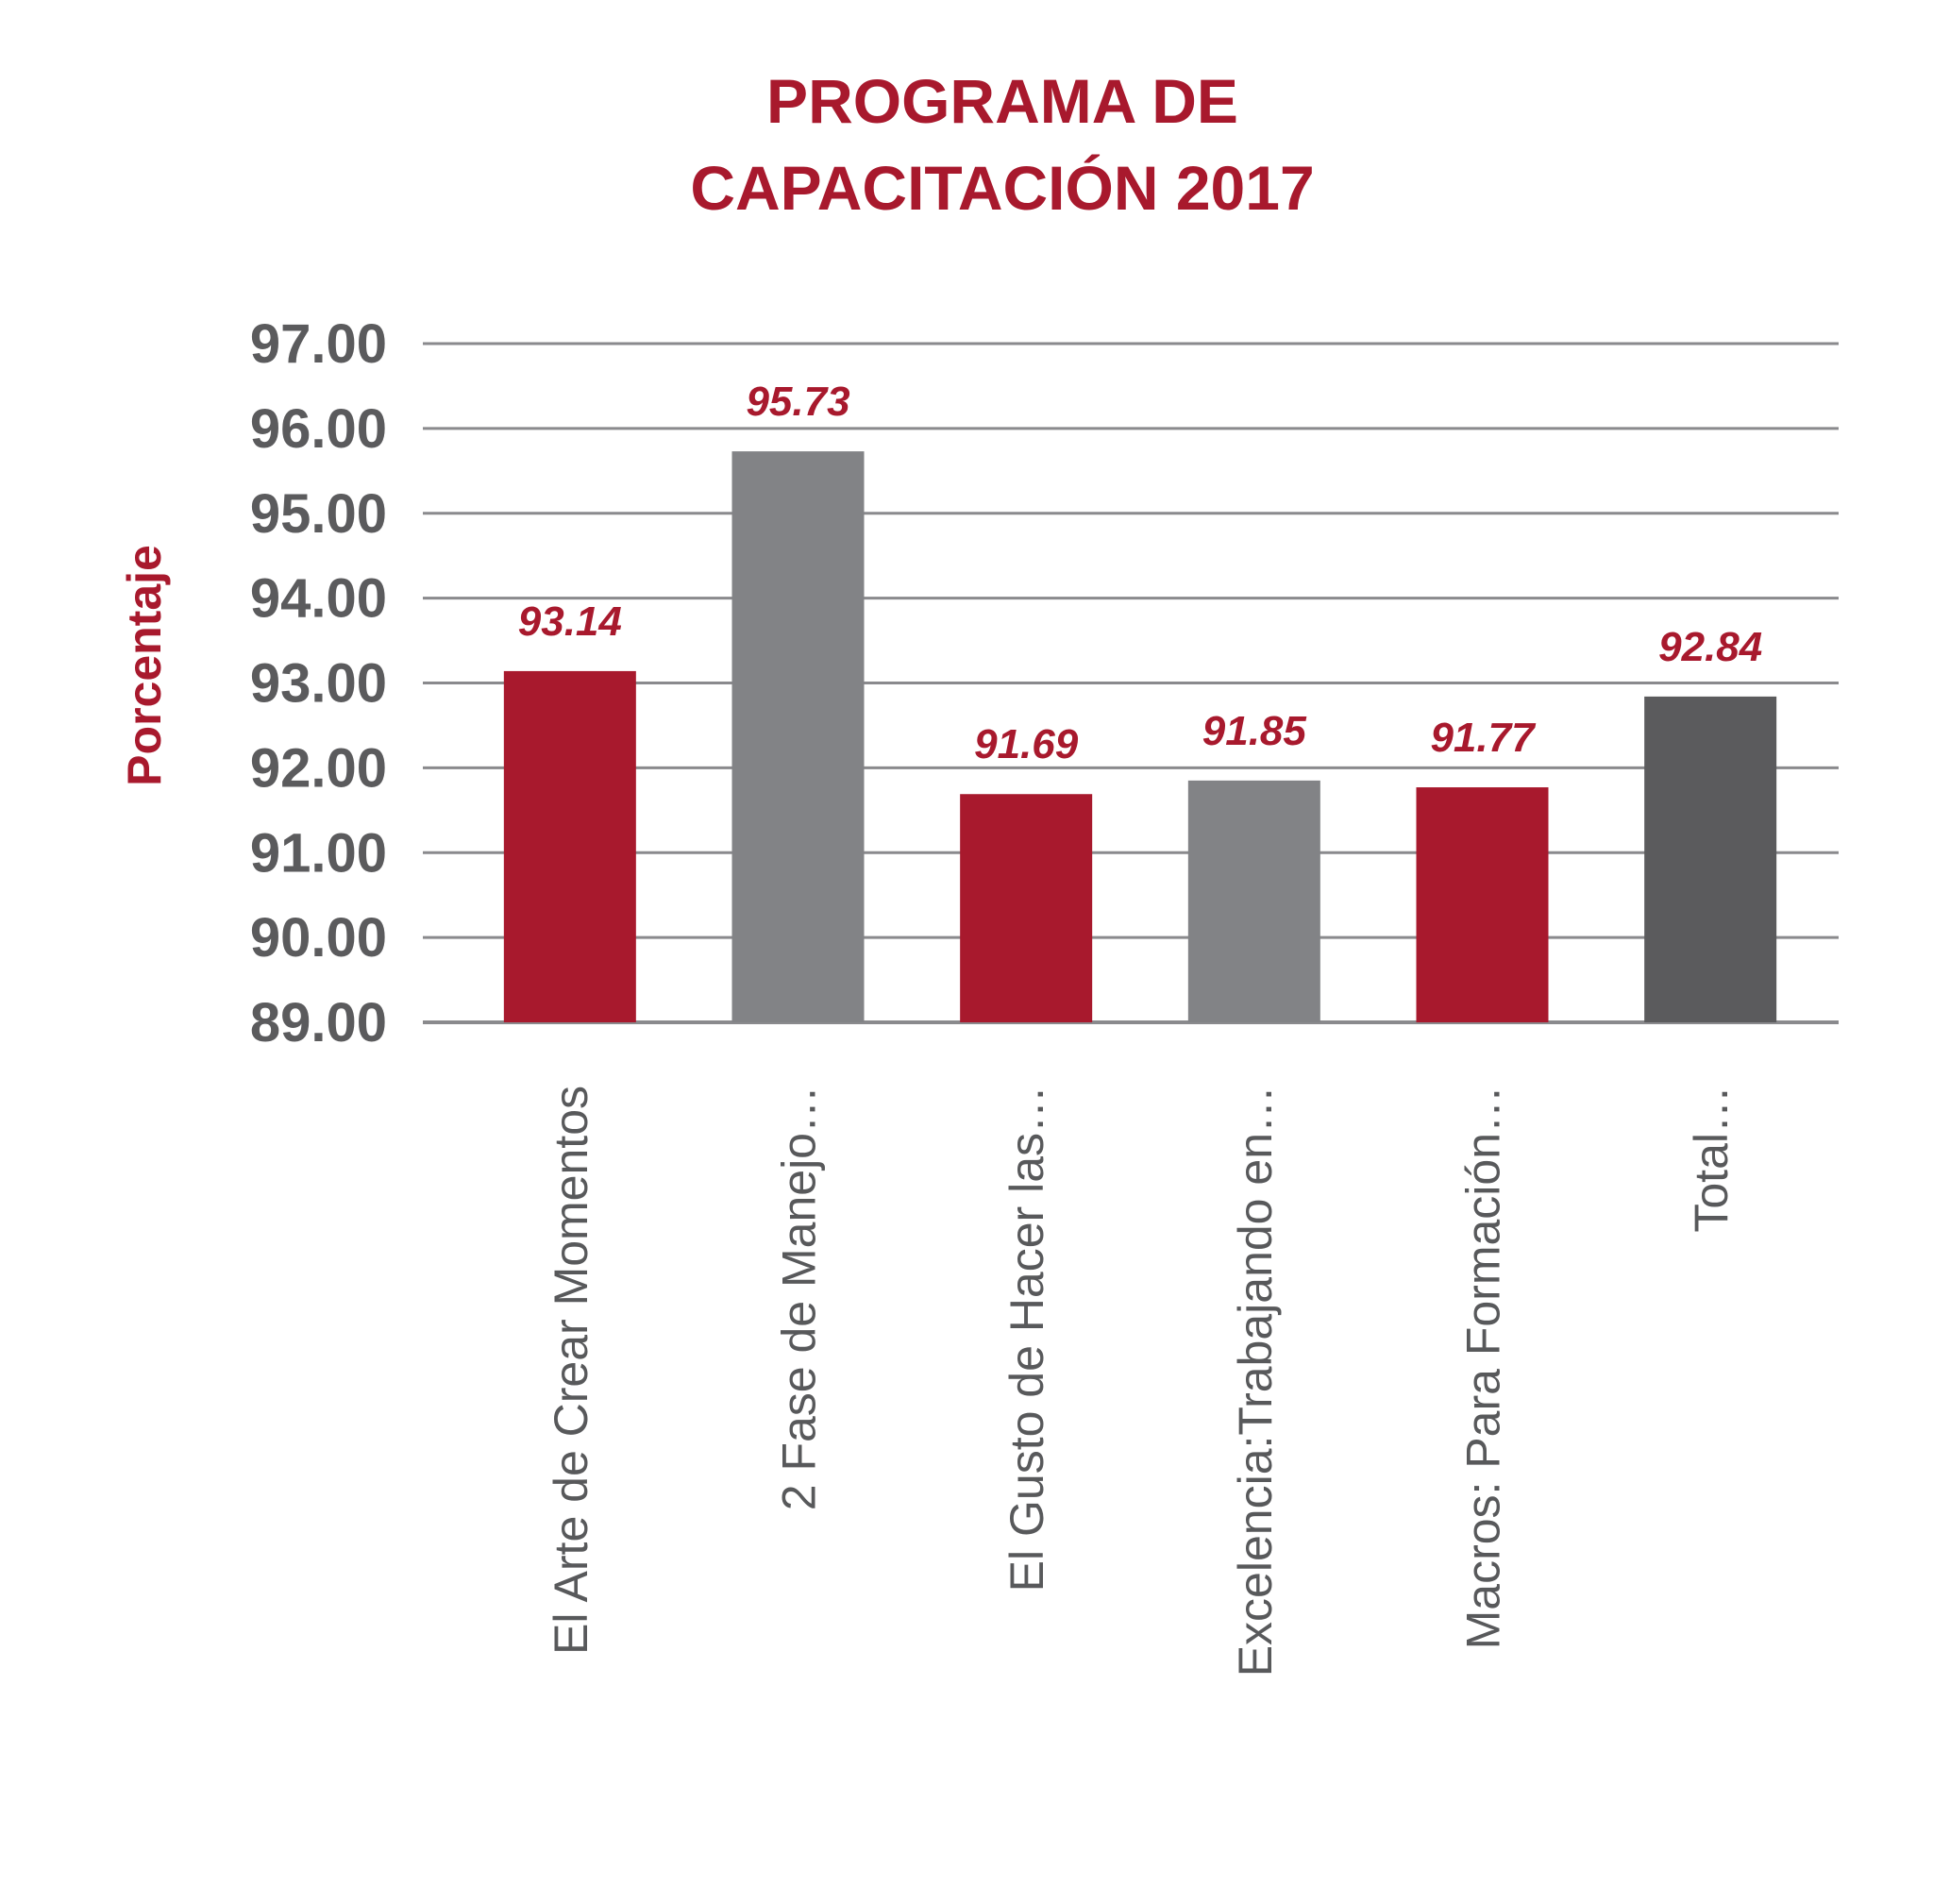 The image size is (1933, 1904). Describe the element at coordinates (318, 429) in the screenshot. I see `y-tick-label: 96.00` at that location.